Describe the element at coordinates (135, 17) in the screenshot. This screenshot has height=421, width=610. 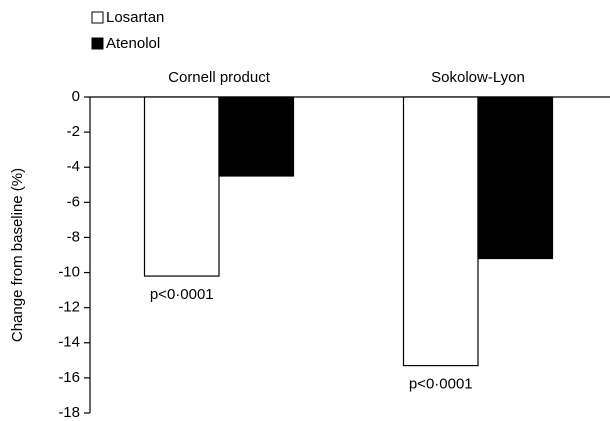
I see `legend-label: Losartan` at that location.